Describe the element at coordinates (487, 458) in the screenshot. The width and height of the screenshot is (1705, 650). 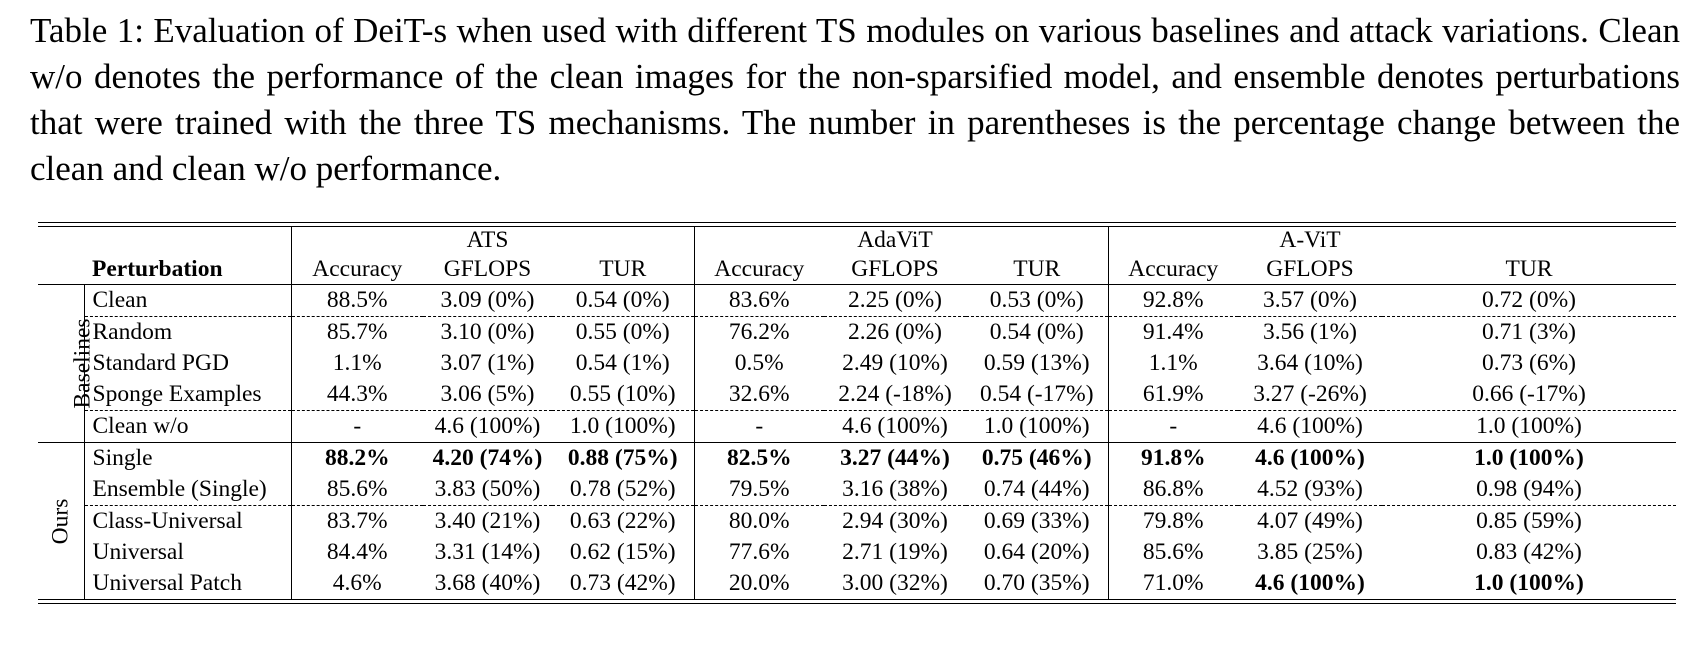
I see `table-cell: 4.20 (74%)` at that location.